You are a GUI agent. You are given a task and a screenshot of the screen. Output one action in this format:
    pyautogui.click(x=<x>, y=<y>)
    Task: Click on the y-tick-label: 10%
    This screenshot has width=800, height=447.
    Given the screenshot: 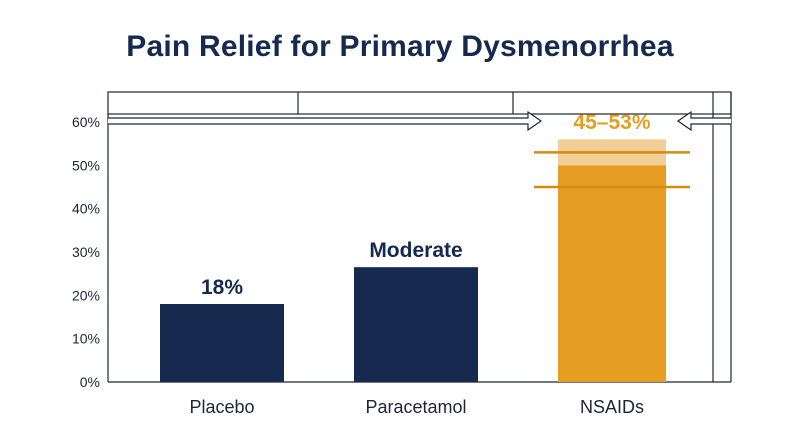 What is the action you would take?
    pyautogui.click(x=86, y=339)
    